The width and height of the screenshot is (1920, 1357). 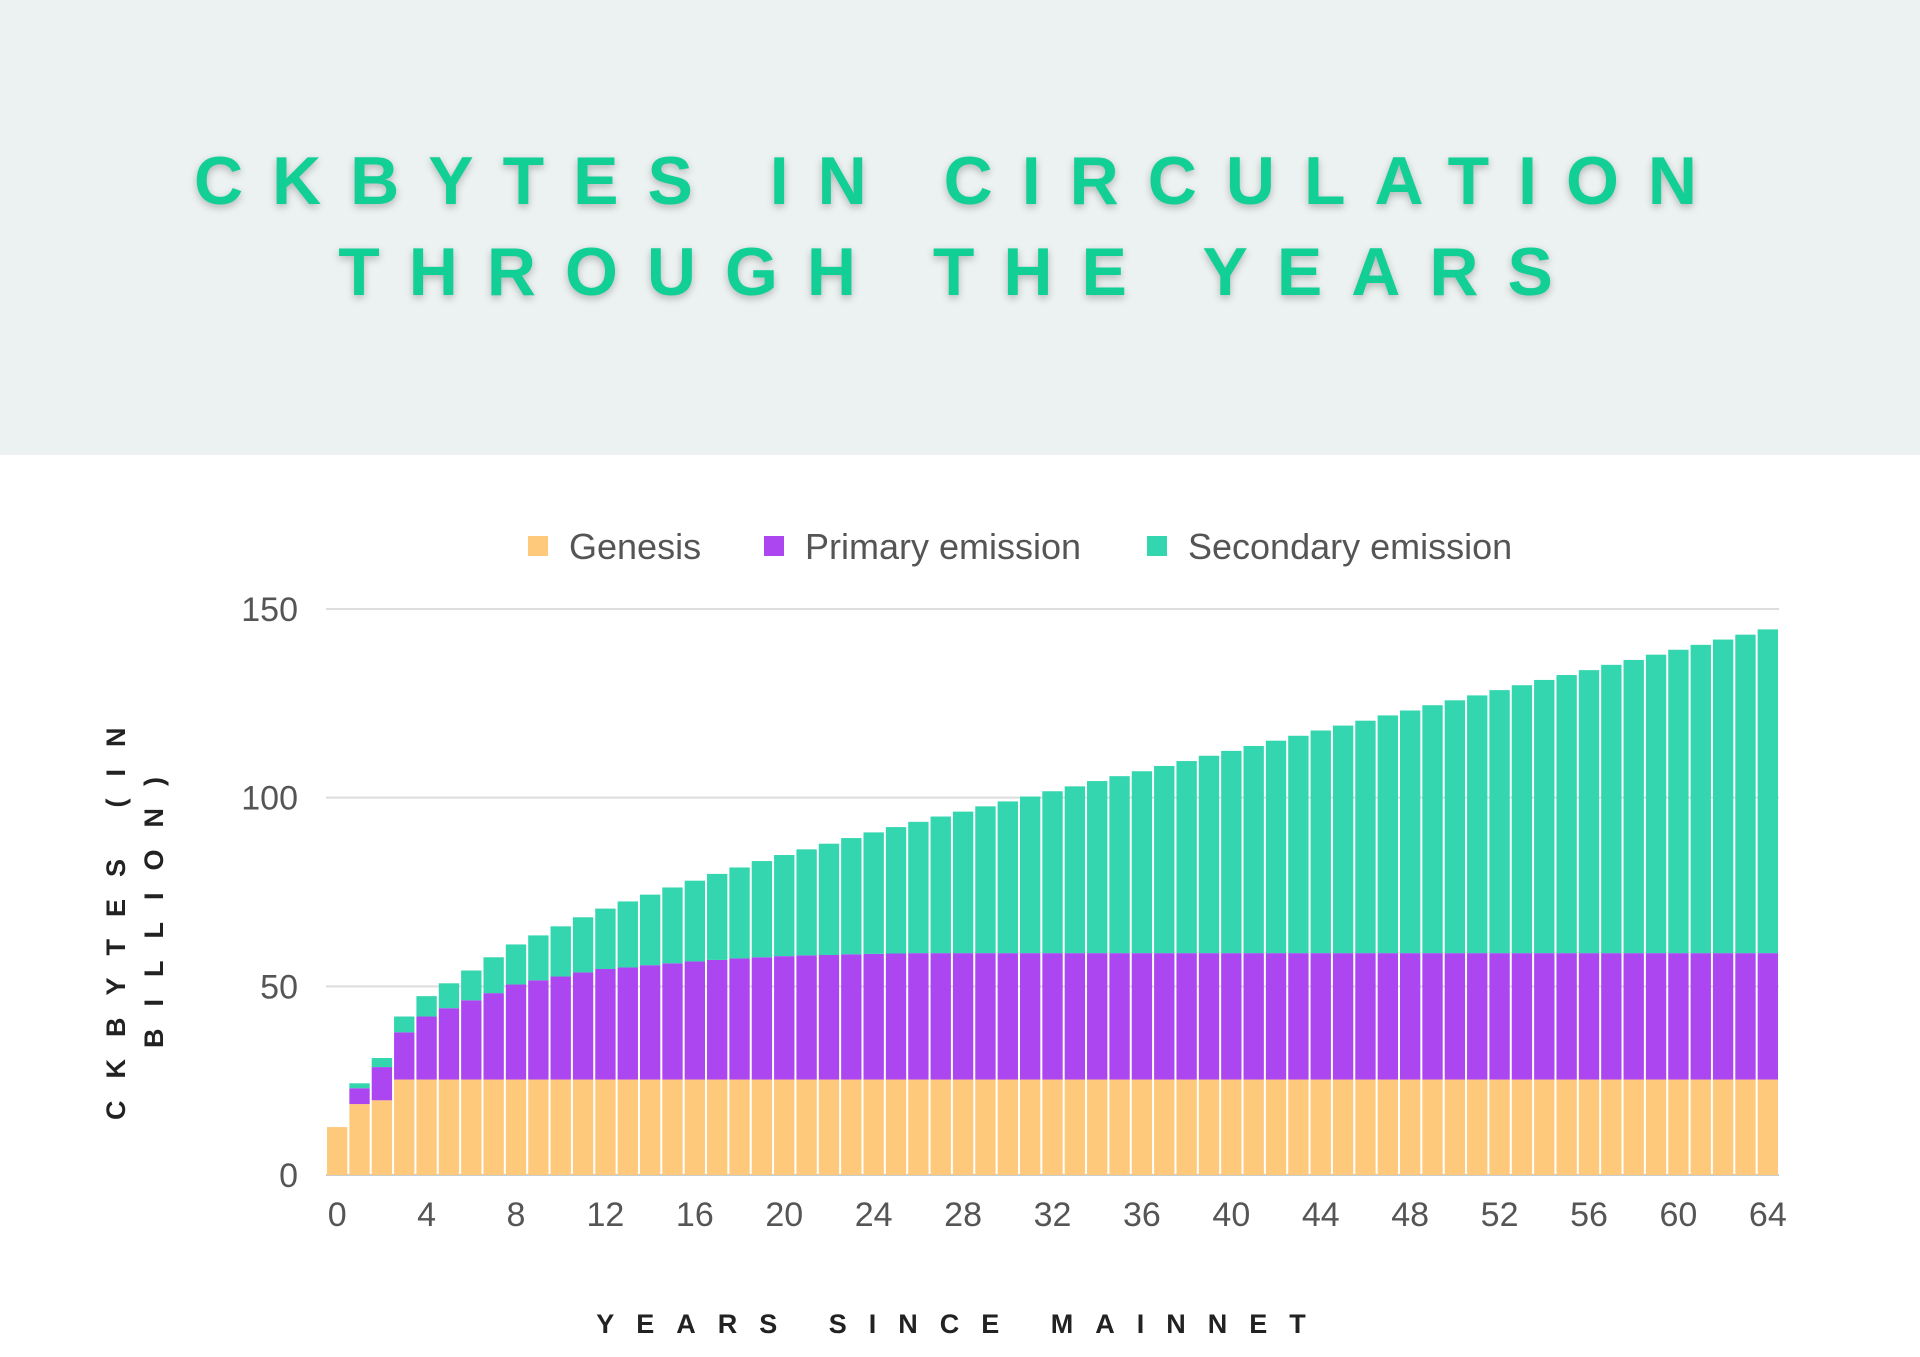 What do you see at coordinates (635, 546) in the screenshot?
I see `legend-label: Genesis` at bounding box center [635, 546].